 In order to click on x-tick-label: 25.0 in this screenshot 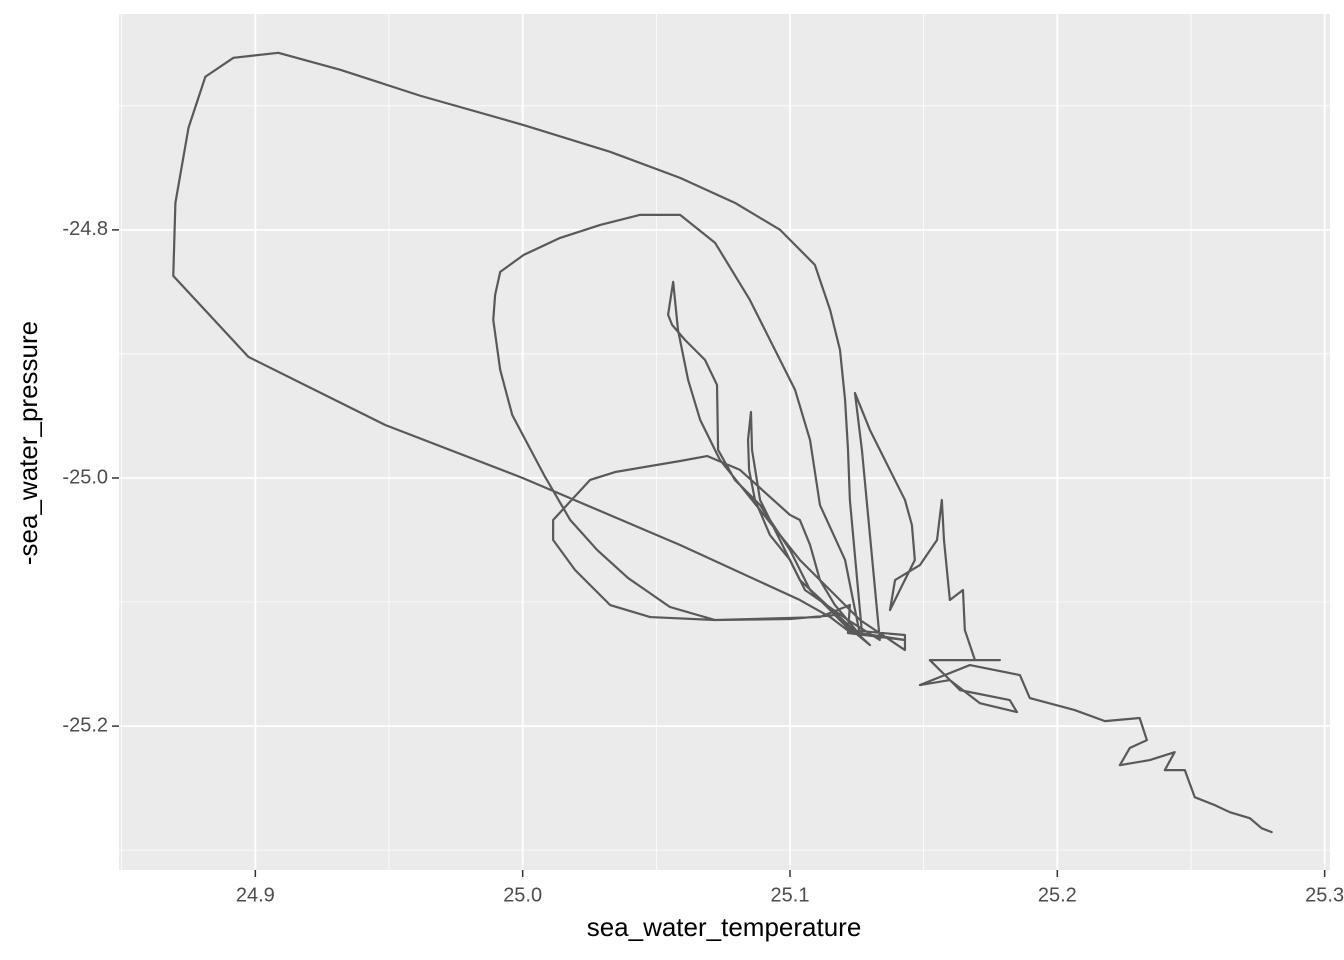, I will do `click(522, 895)`.